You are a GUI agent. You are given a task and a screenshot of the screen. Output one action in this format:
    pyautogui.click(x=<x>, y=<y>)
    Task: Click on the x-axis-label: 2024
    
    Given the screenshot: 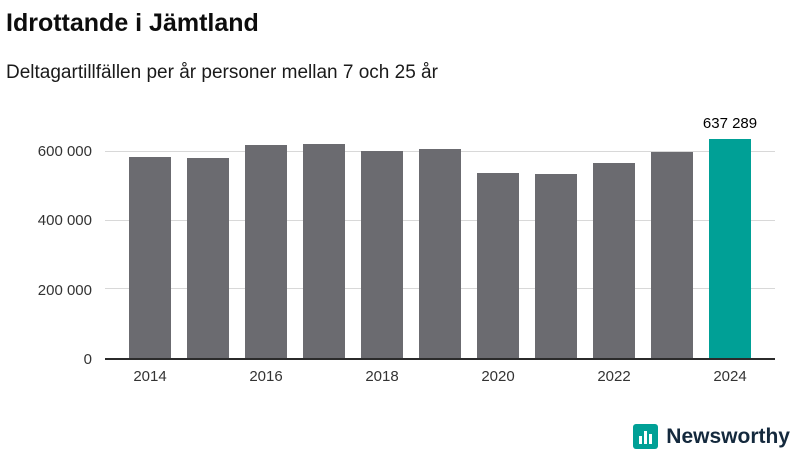 What is the action you would take?
    pyautogui.click(x=730, y=376)
    